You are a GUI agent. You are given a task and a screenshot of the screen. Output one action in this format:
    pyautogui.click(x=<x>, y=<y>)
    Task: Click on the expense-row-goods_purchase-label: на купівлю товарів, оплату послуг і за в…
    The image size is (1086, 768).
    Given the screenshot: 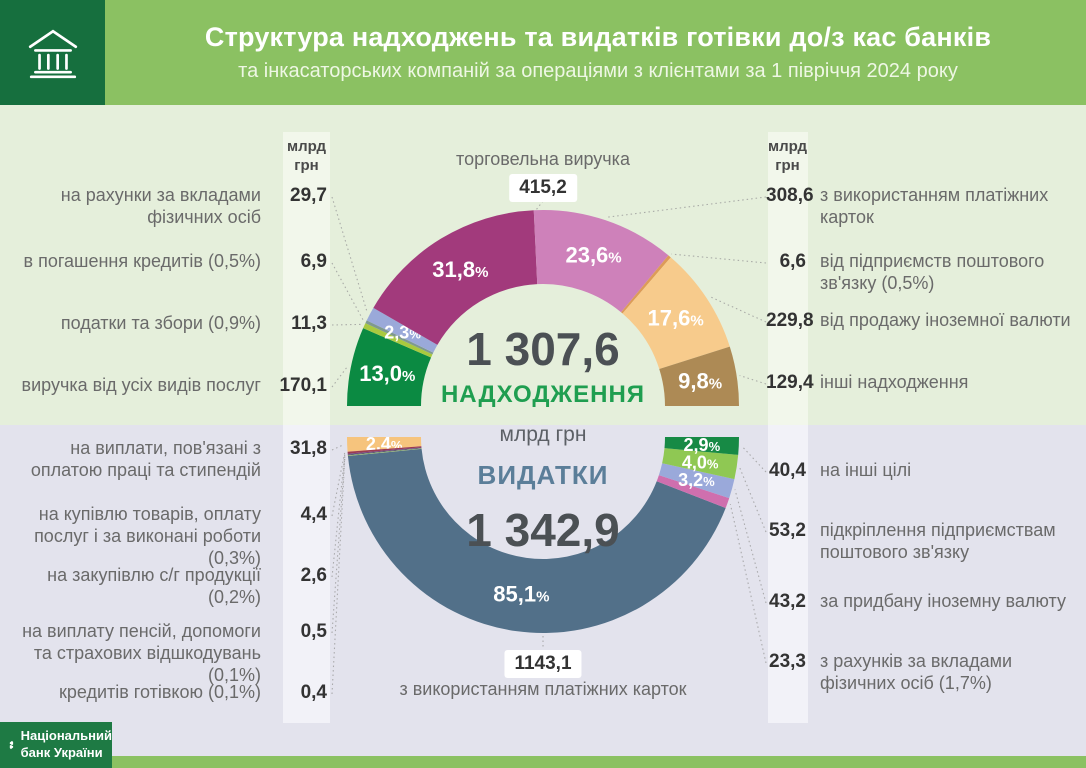 What is the action you would take?
    pyautogui.click(x=147, y=536)
    